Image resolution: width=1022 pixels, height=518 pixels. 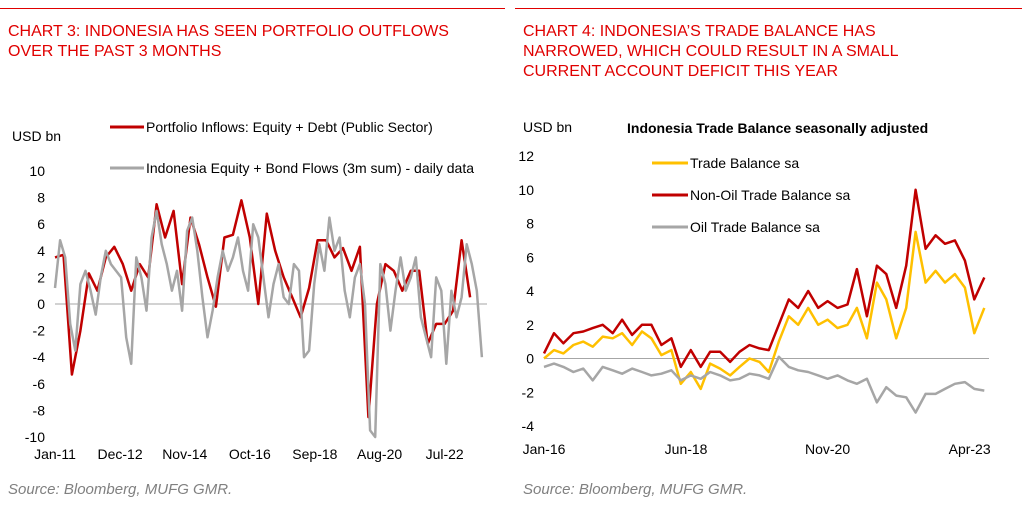 I want to click on x-tick-label: Apr-23, so click(x=970, y=449).